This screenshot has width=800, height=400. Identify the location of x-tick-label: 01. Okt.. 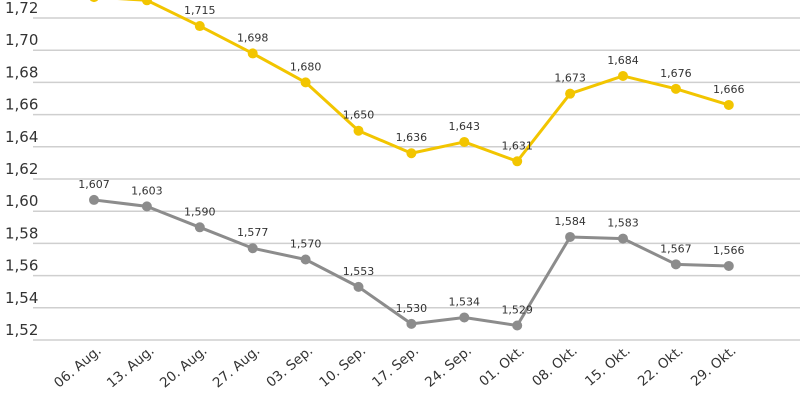
(501, 366).